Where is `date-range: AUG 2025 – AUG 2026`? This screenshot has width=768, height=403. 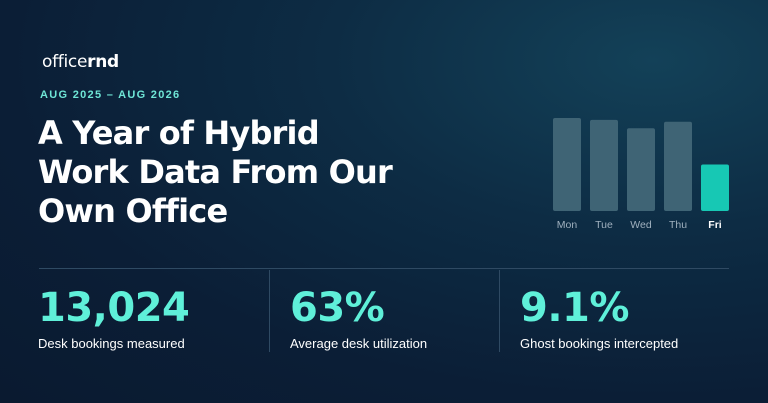
date-range: AUG 2025 – AUG 2026 is located at coordinates (110, 95).